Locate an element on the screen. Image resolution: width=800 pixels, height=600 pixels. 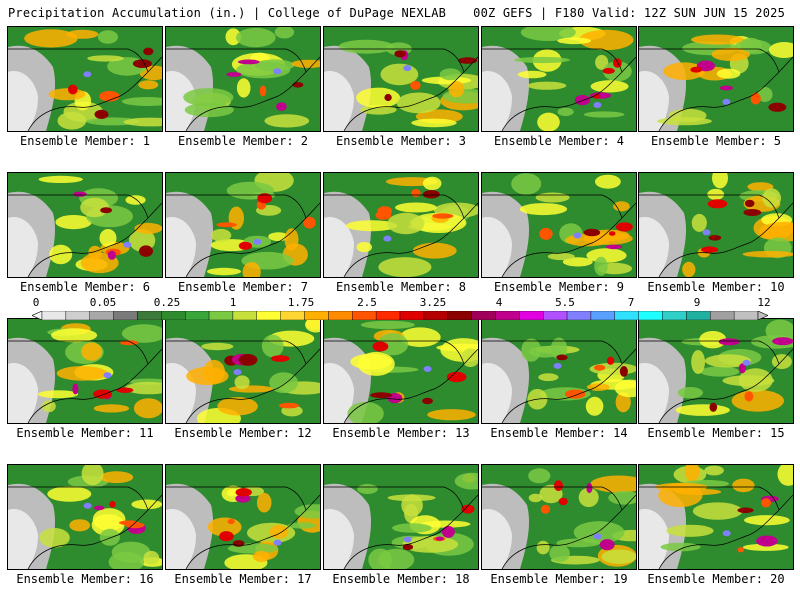
colorbar-tick-label: 0.05 is located at coordinates (103, 302).